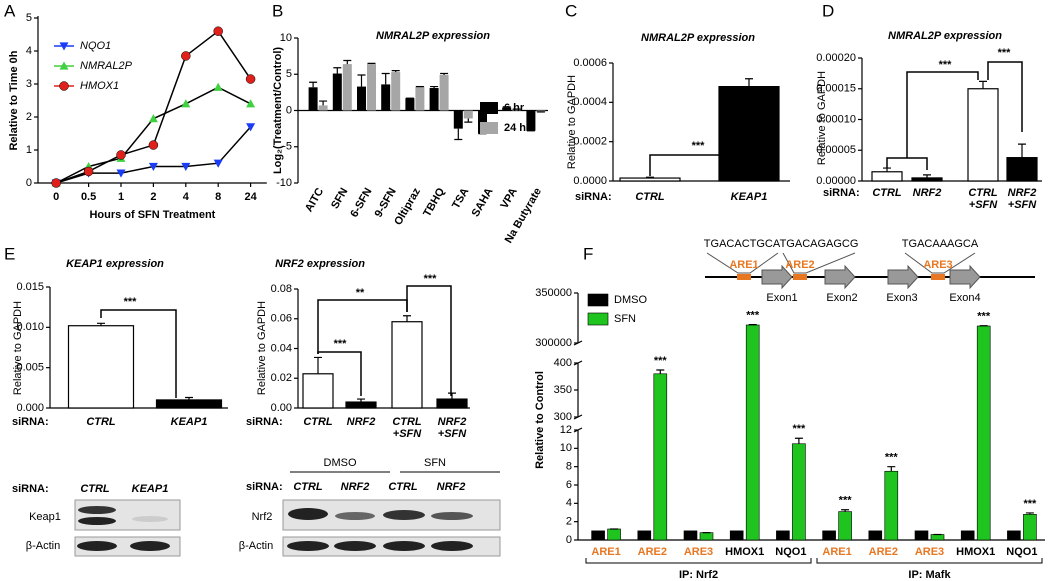 This screenshot has height=581, width=1050. What do you see at coordinates (819, 263) in the screenshot?
I see `callout` at bounding box center [819, 263].